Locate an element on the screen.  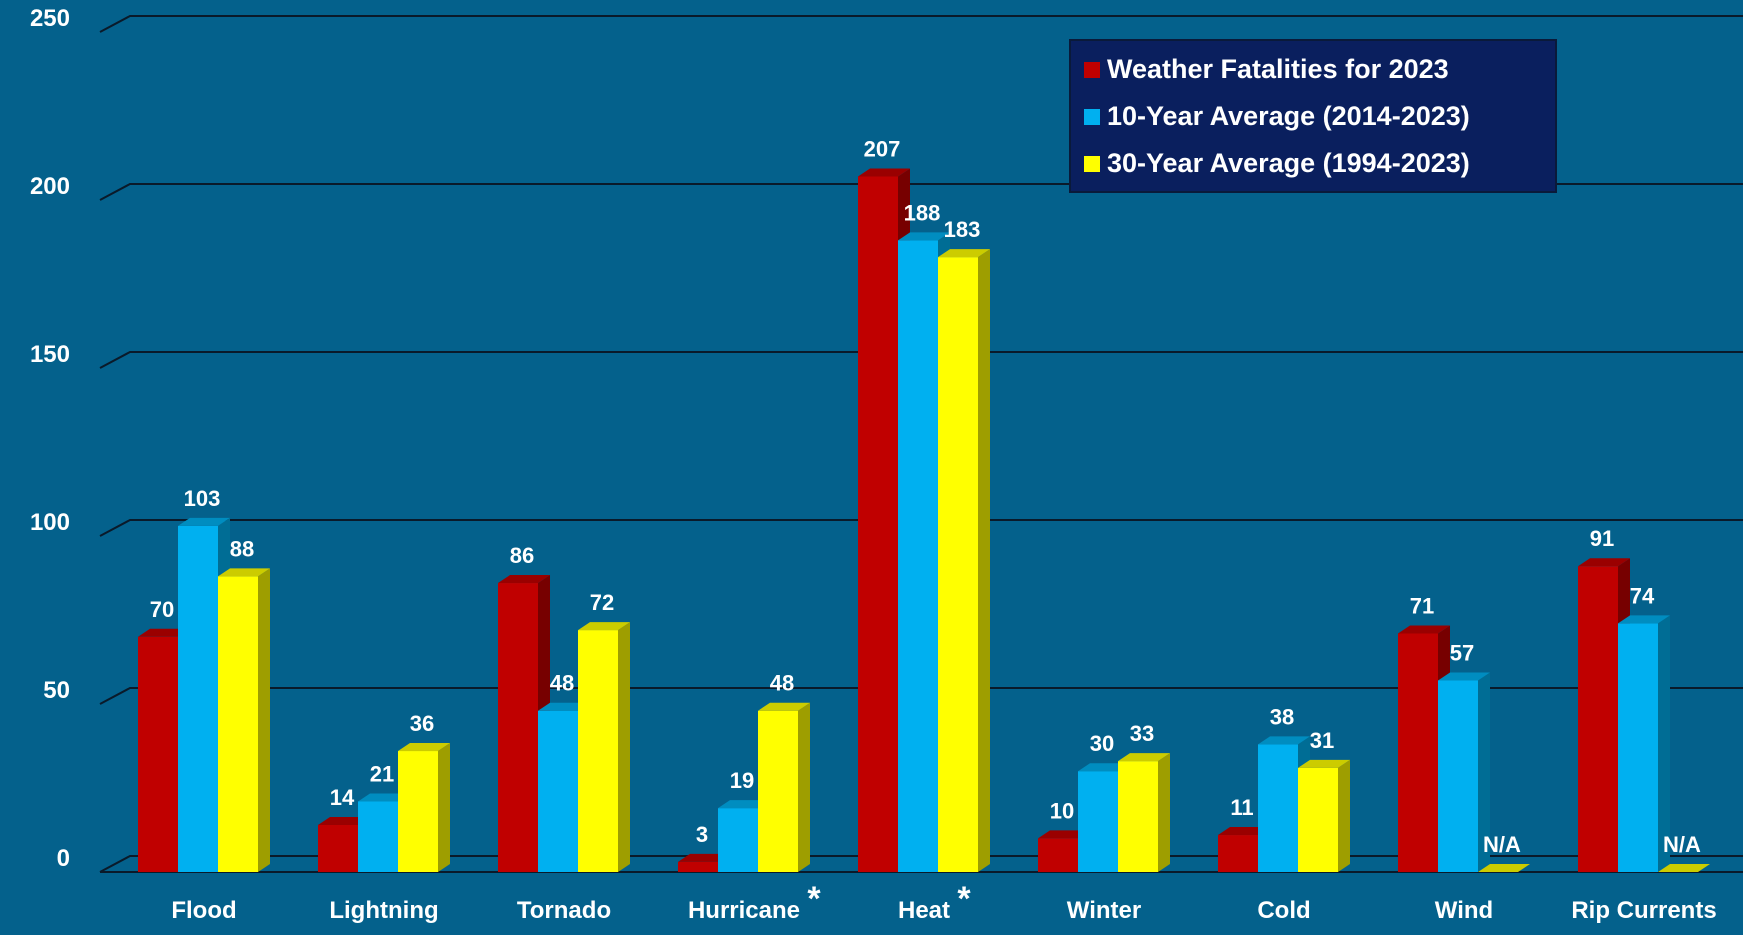
data-label: 14 is located at coordinates (342, 797).